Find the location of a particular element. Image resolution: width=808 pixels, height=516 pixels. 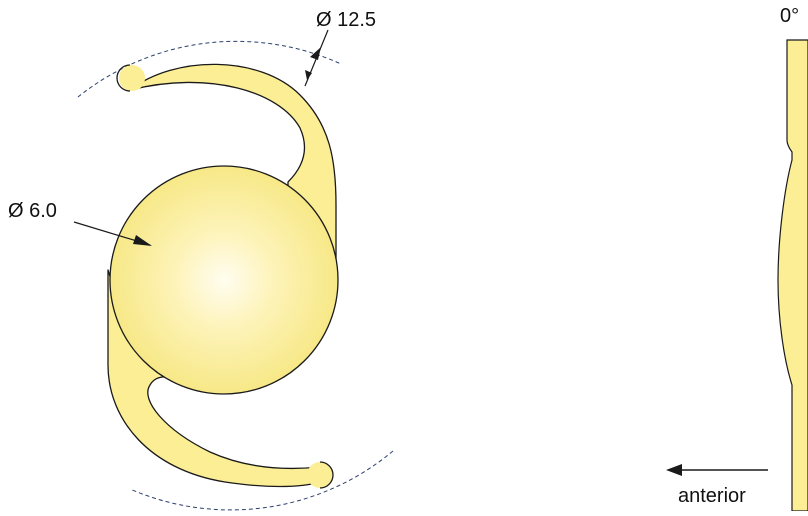

lower-haptic-tip is located at coordinates (320, 475).